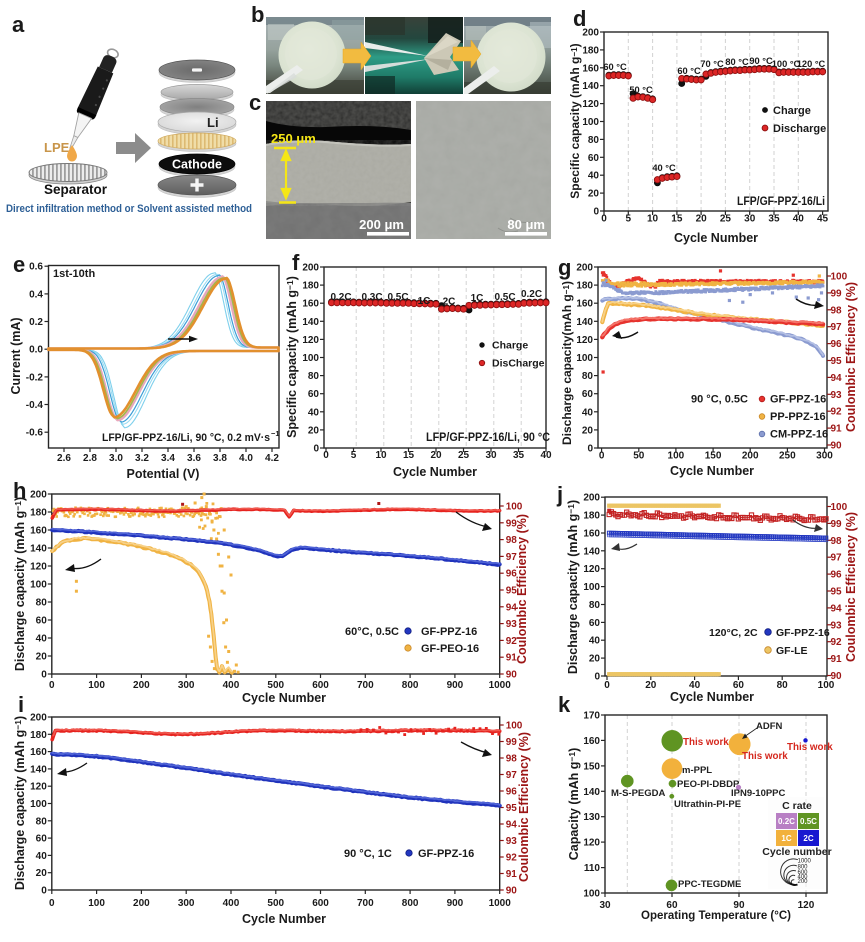 Image resolution: width=865 pixels, height=942 pixels. What do you see at coordinates (810, 747) in the screenshot?
I see `svg-text: This work` at bounding box center [810, 747].